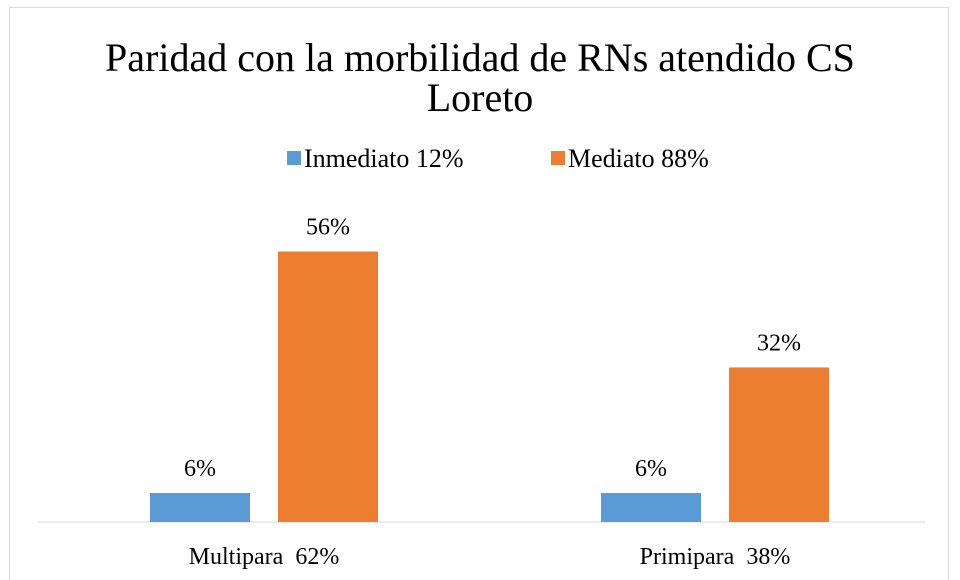 The height and width of the screenshot is (580, 960). I want to click on value-label: 56%, so click(328, 228).